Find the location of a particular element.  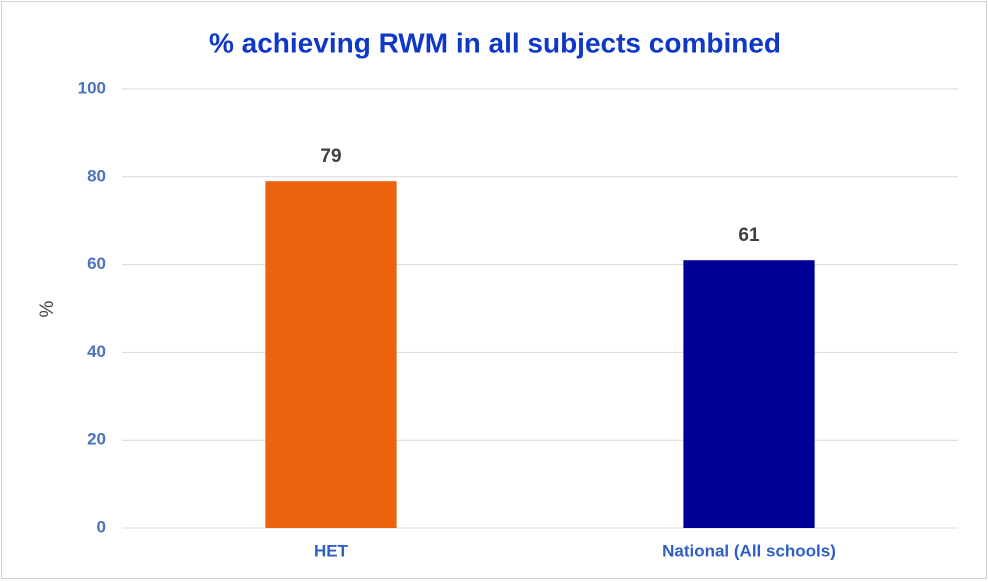

y-tick-label: 0 is located at coordinates (101, 526).